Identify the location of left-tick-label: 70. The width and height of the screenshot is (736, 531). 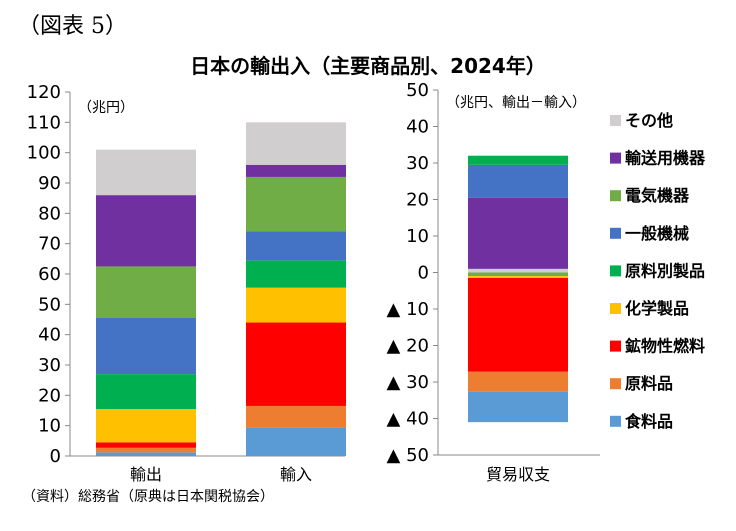
(49, 244).